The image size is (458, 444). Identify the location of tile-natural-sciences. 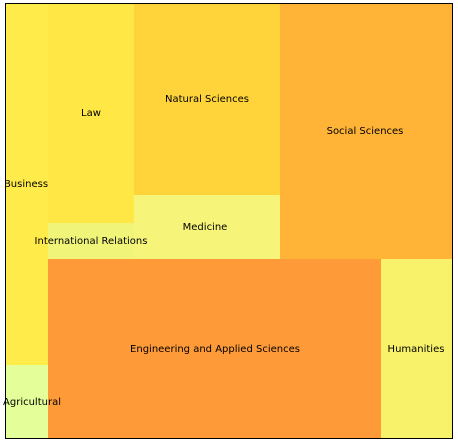
(207, 99).